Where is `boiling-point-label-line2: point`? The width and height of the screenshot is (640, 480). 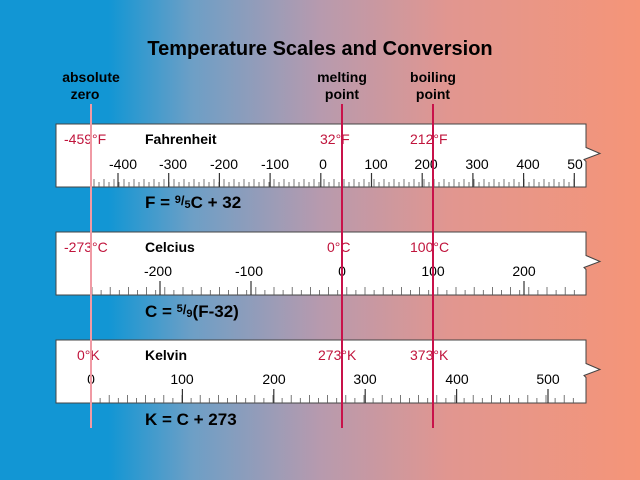 boiling-point-label-line2: point is located at coordinates (433, 94).